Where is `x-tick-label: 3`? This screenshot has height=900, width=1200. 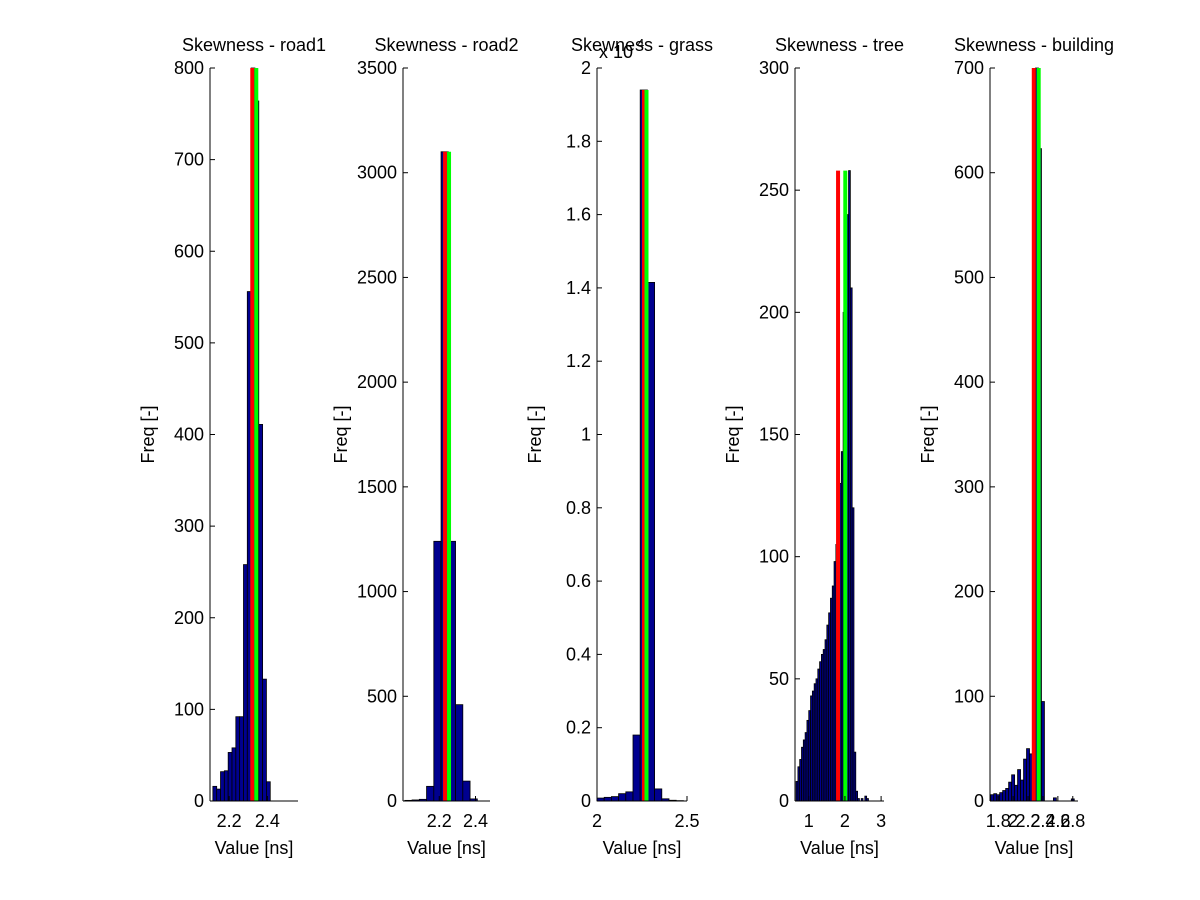 x-tick-label: 3 is located at coordinates (881, 821).